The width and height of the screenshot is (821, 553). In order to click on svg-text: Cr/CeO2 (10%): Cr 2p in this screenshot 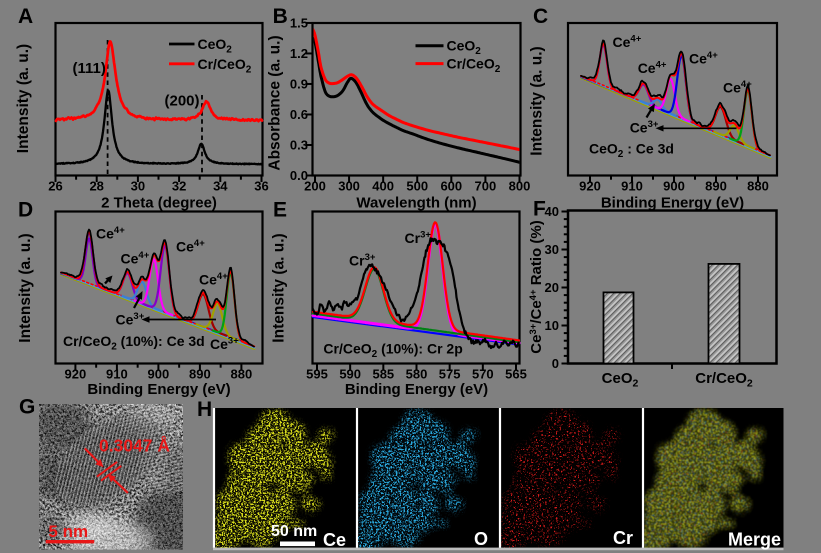, I will do `click(392, 351)`.